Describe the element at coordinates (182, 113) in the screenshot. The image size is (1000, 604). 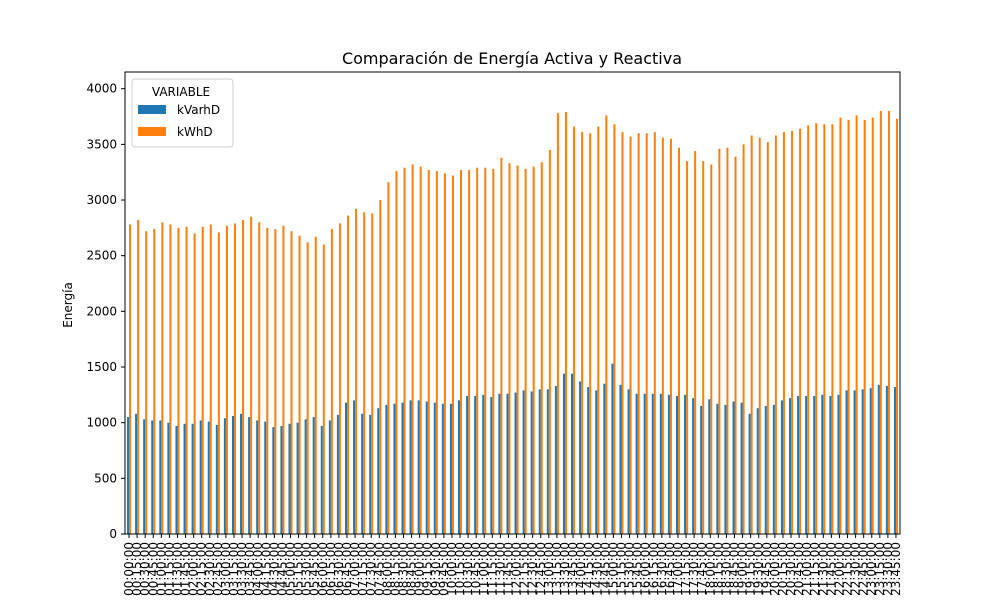
I see `legend: VARIABLE kVarhD kWhD` at that location.